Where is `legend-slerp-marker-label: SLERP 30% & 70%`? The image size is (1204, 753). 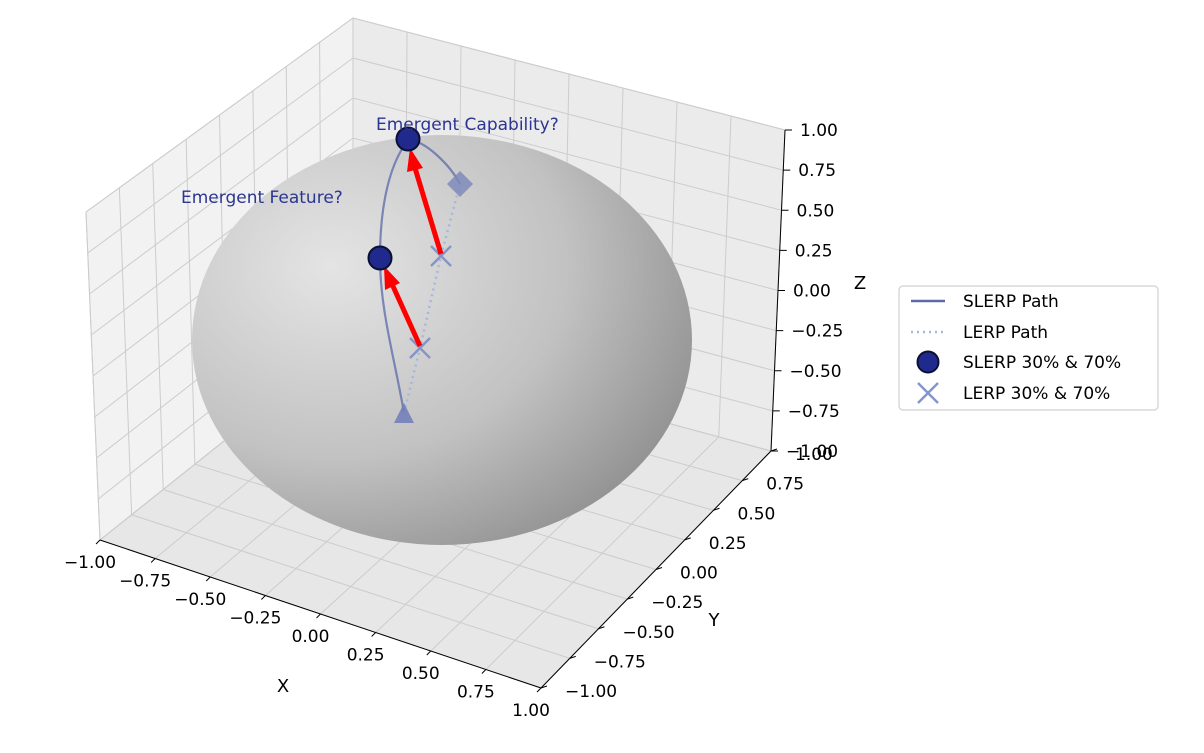
legend-slerp-marker-label: SLERP 30% & 70% is located at coordinates (1042, 363).